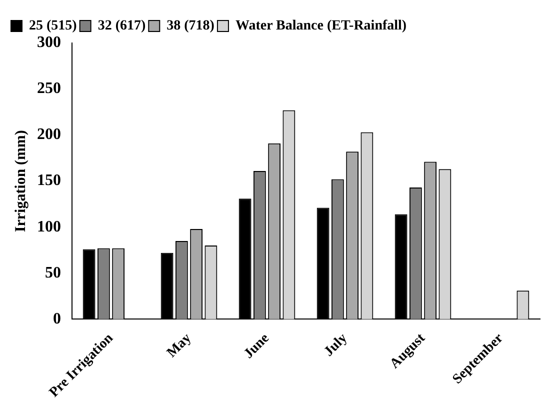  What do you see at coordinates (49, 227) in the screenshot?
I see `y-tick-label: 100` at bounding box center [49, 227].